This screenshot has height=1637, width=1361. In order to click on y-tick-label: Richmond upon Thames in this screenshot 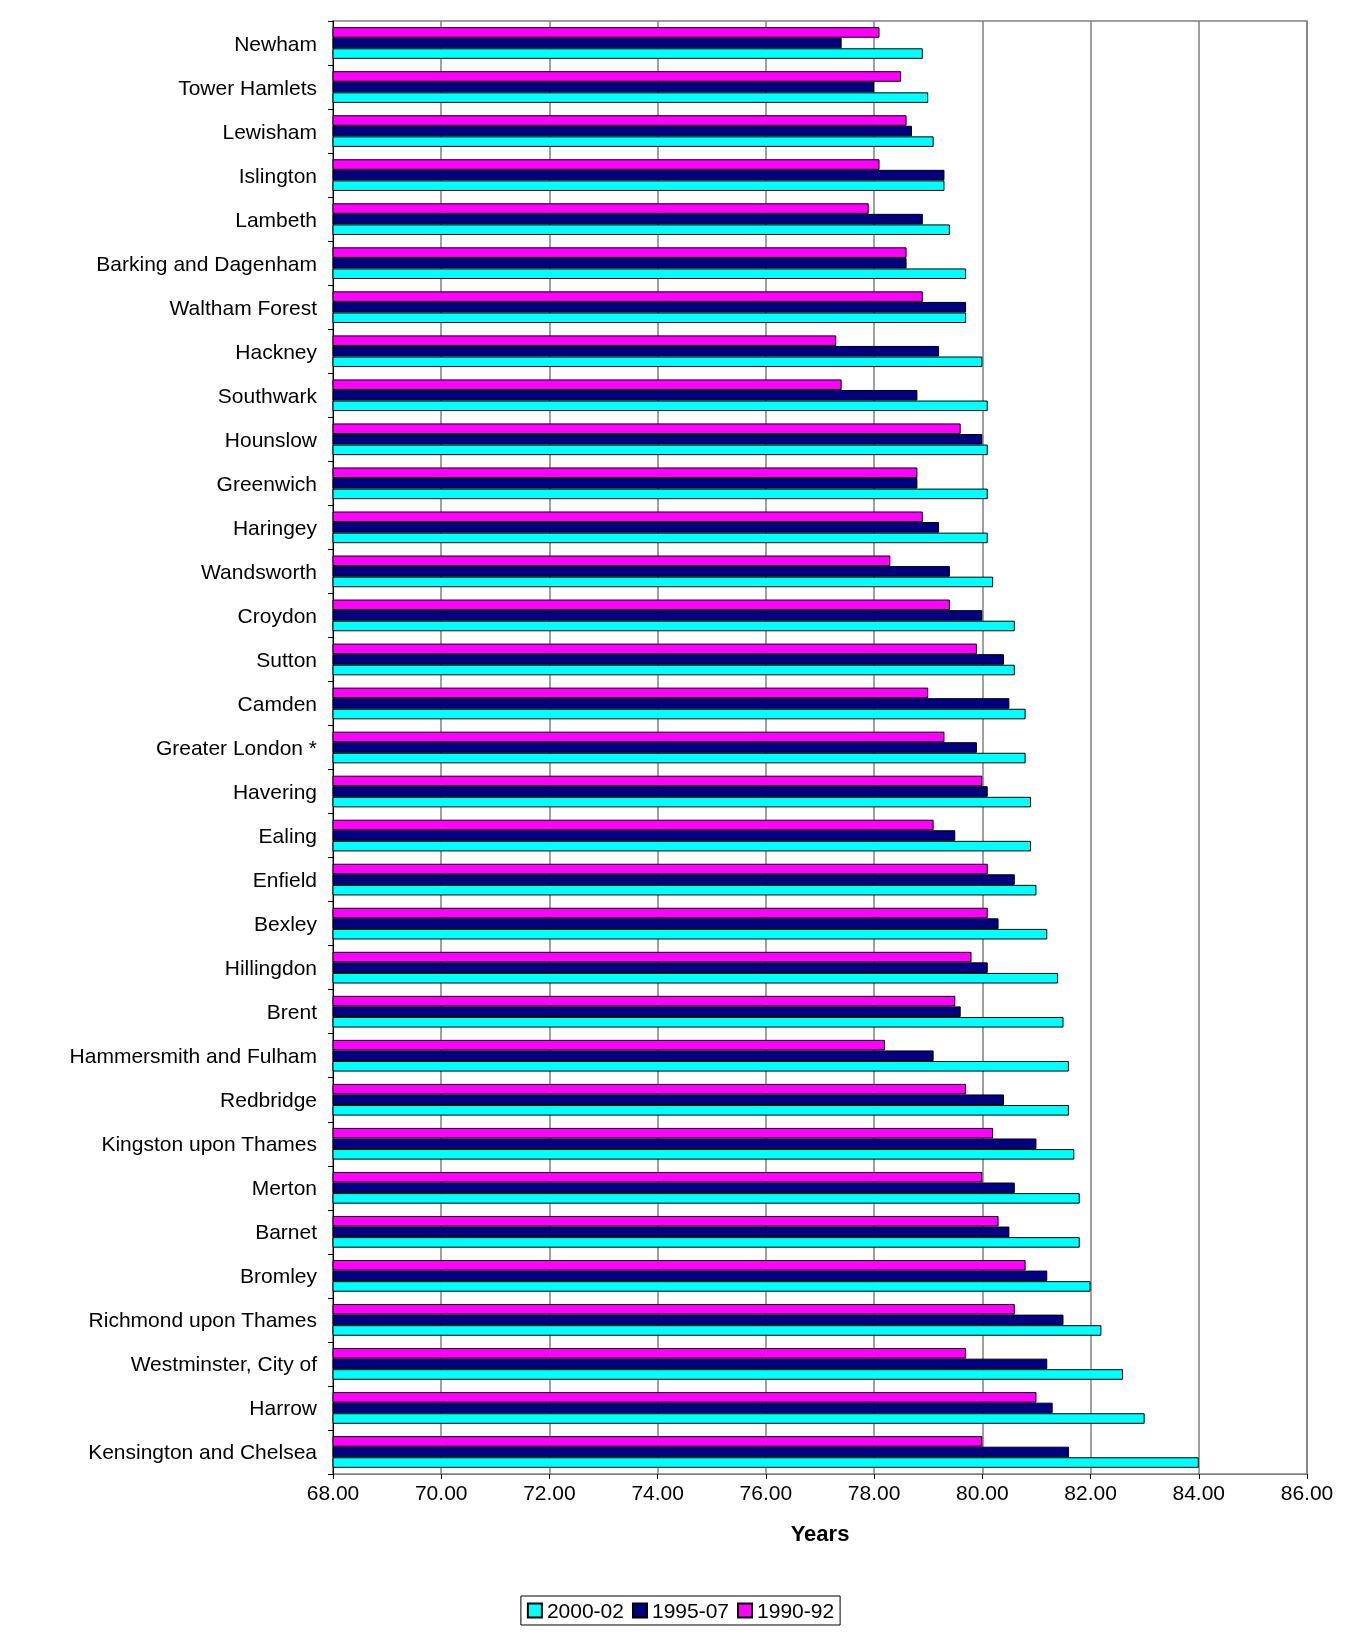, I will do `click(202, 1320)`.